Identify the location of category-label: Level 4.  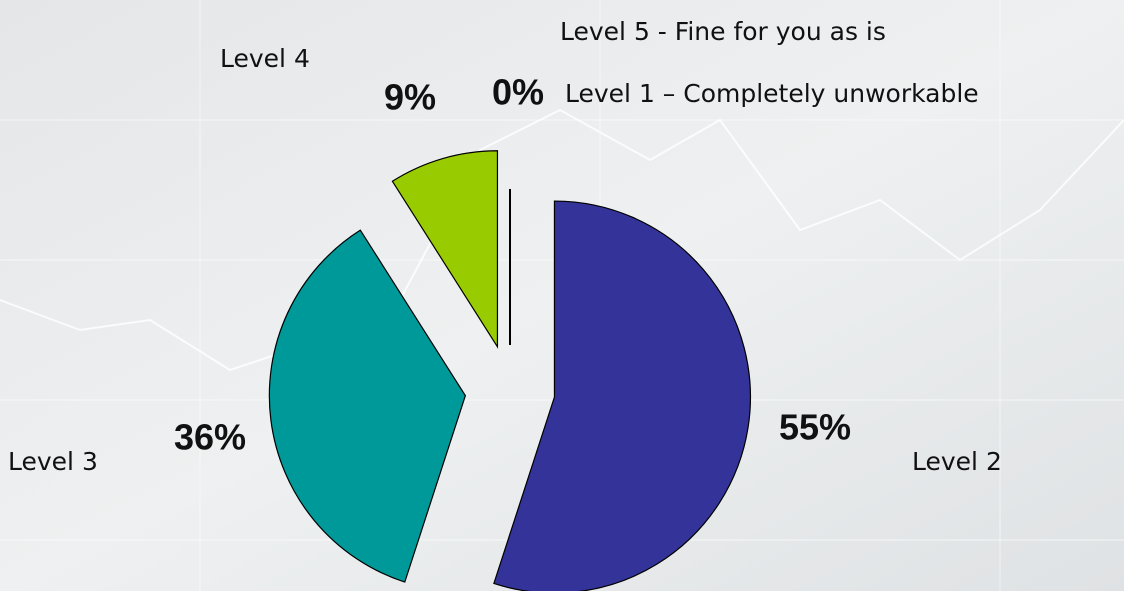
(265, 58).